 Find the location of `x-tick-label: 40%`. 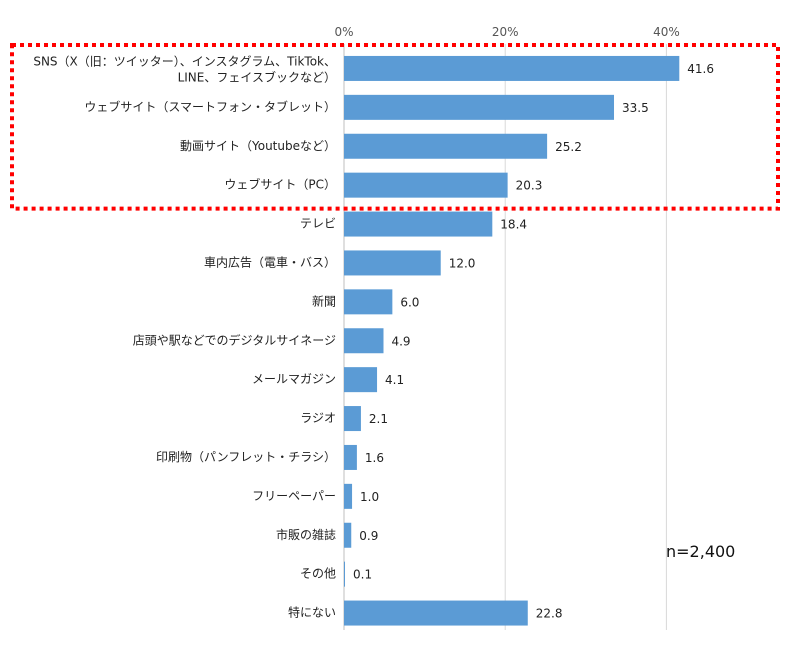

x-tick-label: 40% is located at coordinates (666, 32).